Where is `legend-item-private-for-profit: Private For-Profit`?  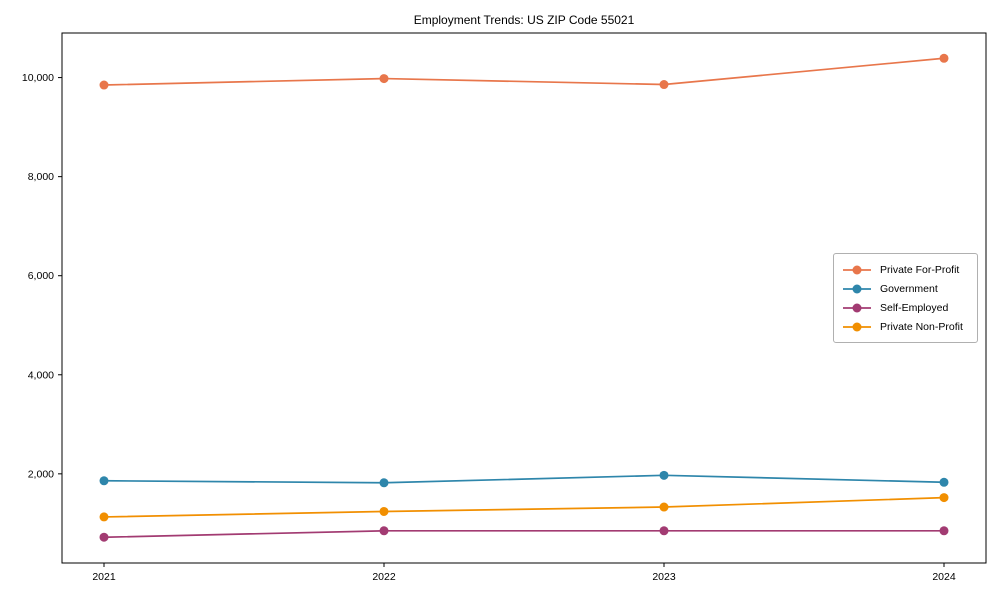 legend-item-private-for-profit: Private For-Profit is located at coordinates (905, 269).